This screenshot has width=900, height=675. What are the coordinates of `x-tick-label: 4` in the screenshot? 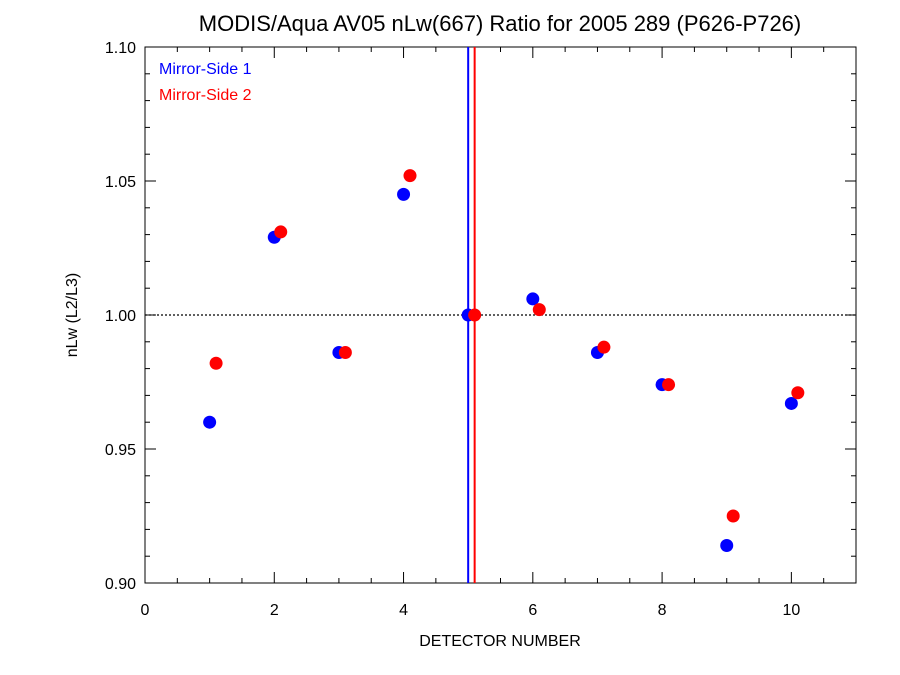 It's located at (403, 610).